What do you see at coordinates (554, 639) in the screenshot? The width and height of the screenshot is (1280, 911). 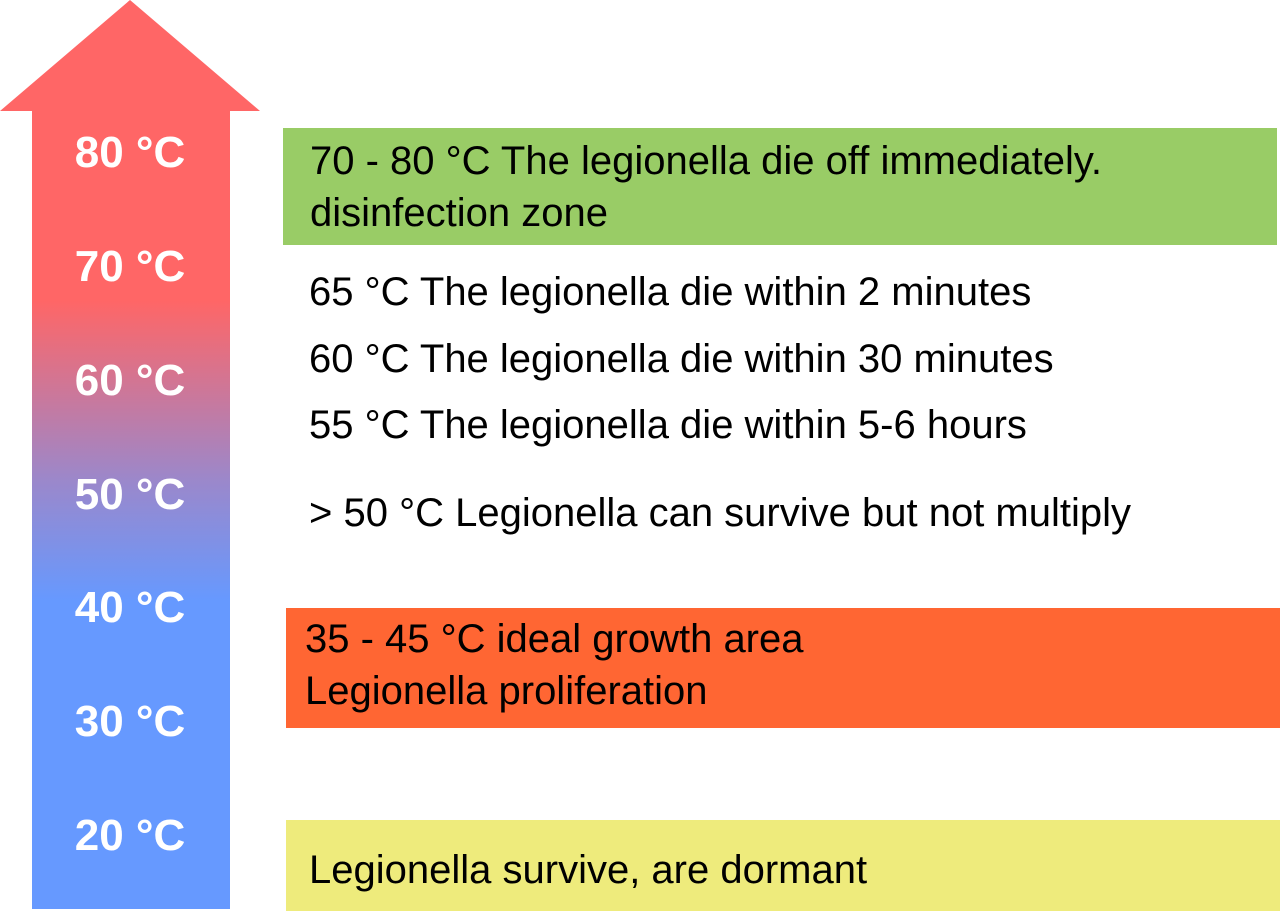 I see `growth-zone-line1: 35 - 45 °C ideal growth area` at bounding box center [554, 639].